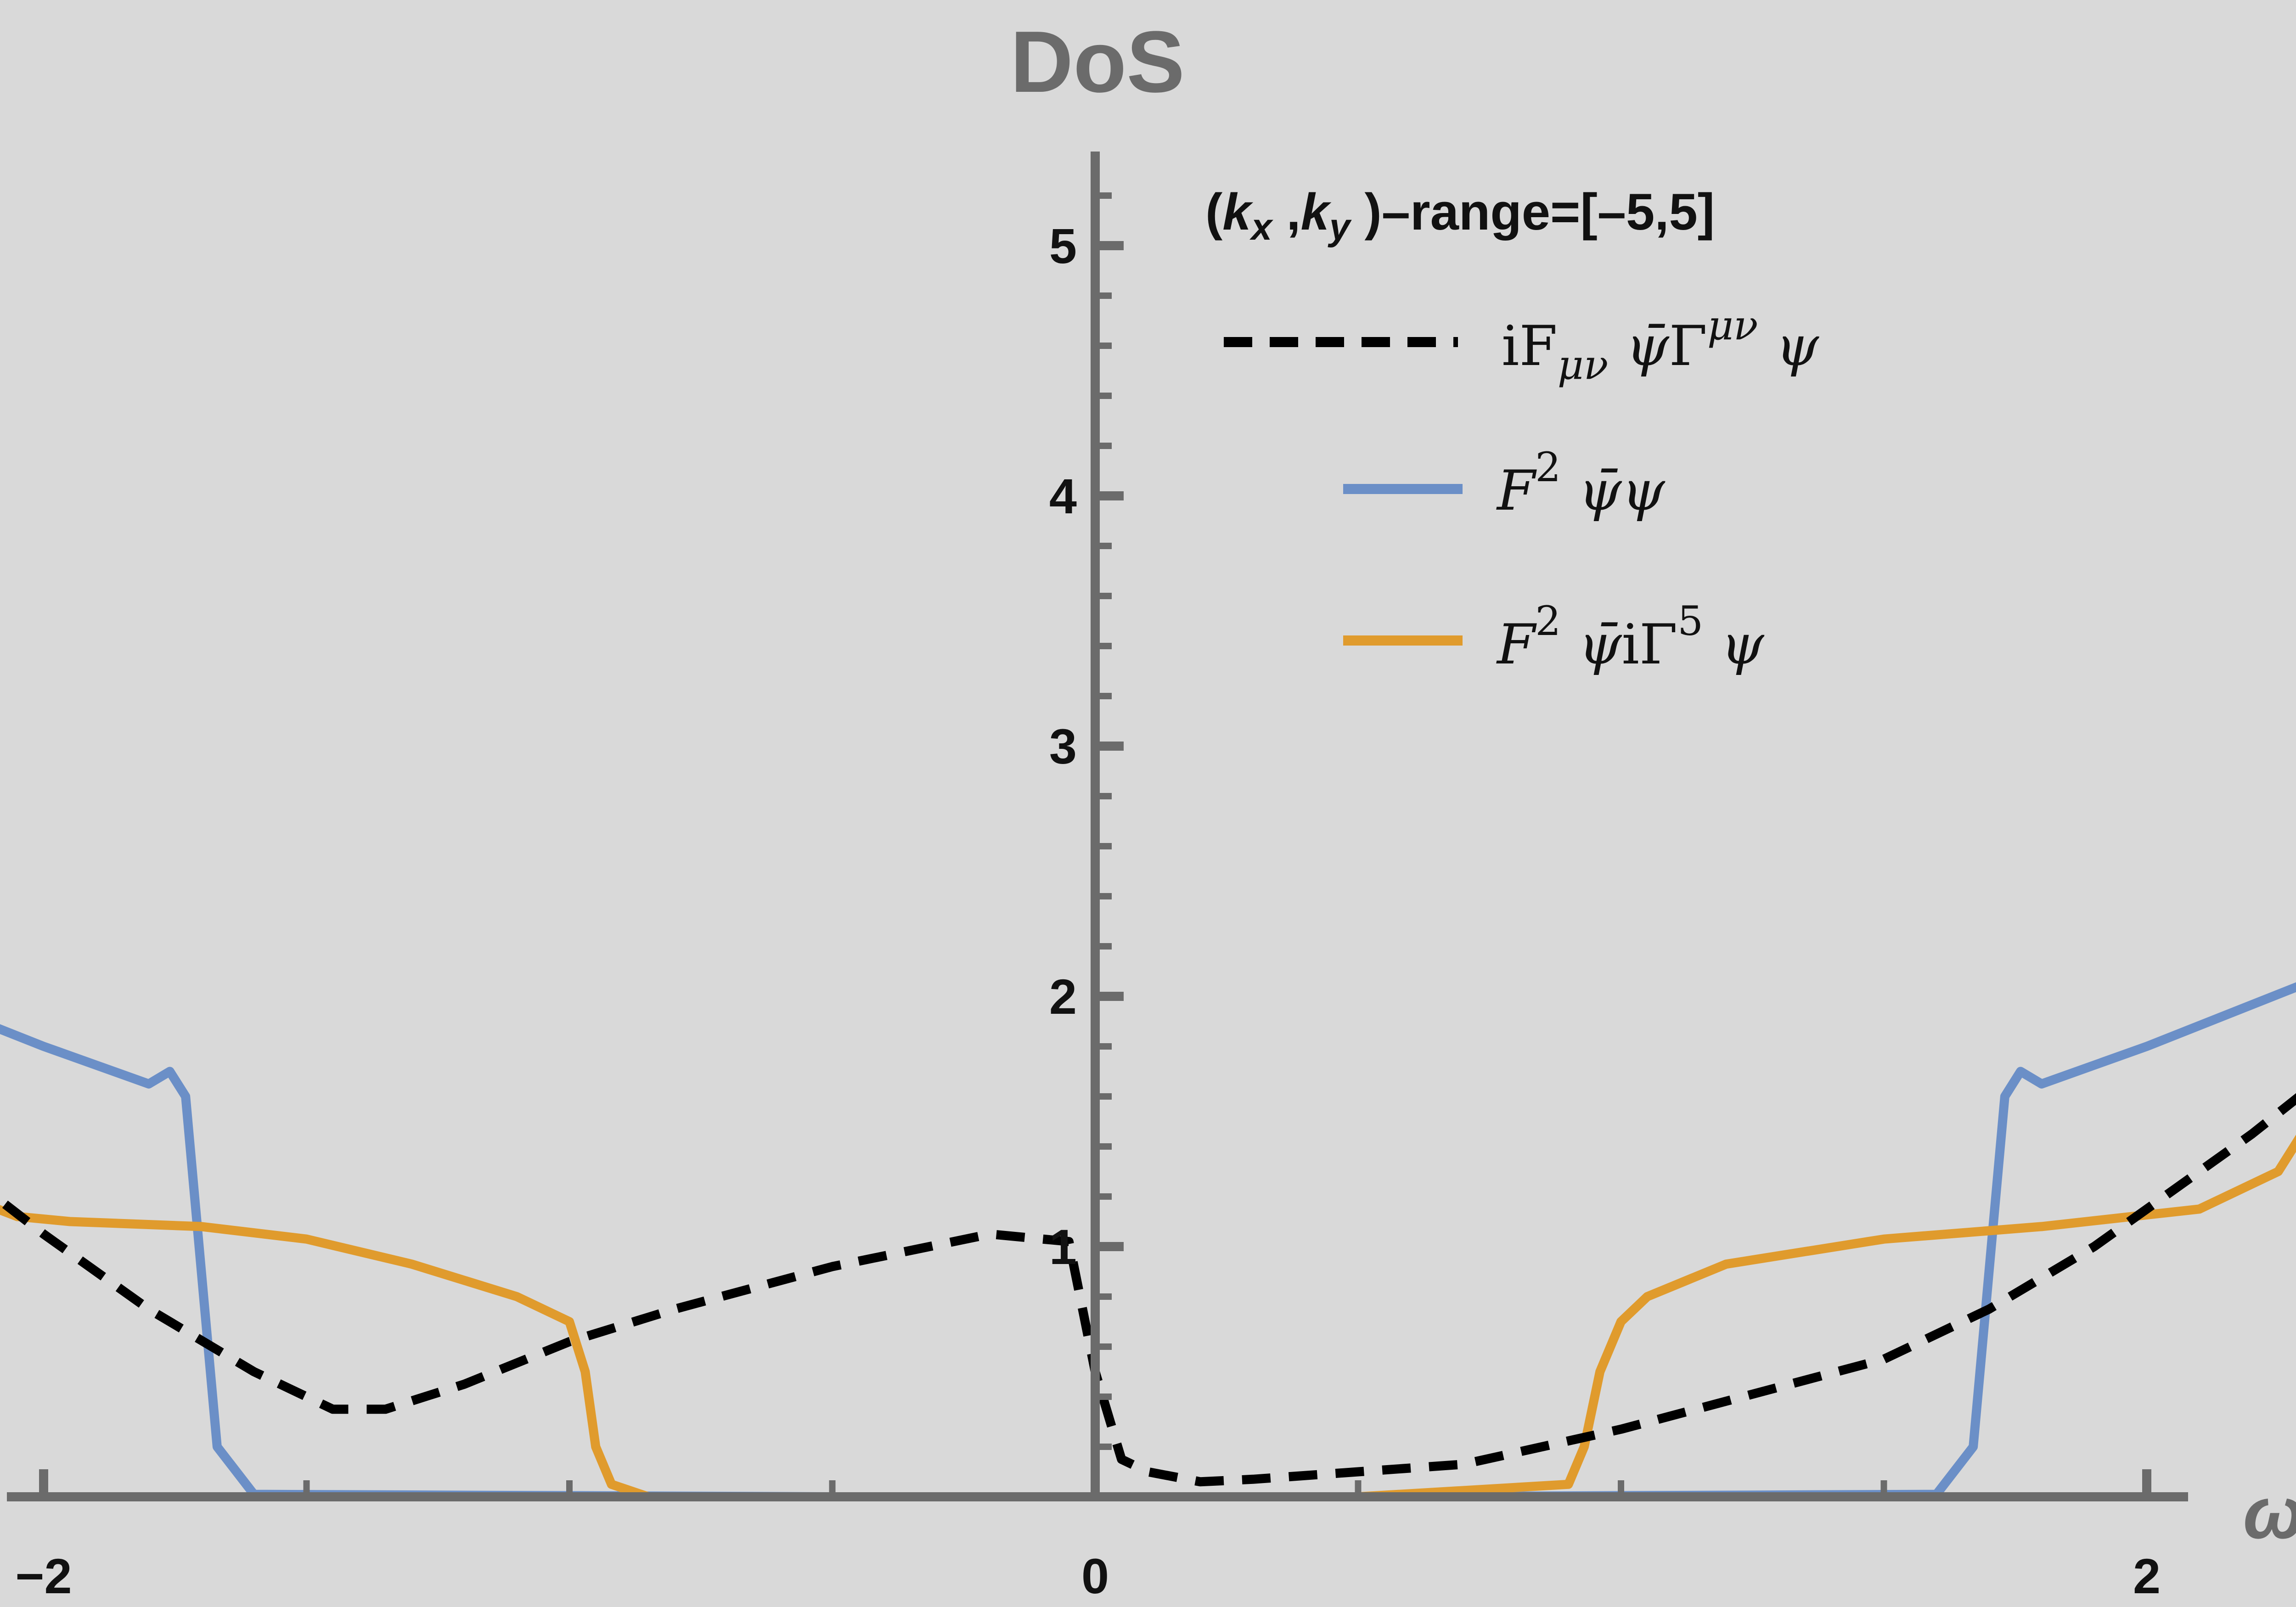 The width and height of the screenshot is (2296, 1607). I want to click on x-axis-title: ω, so click(2270, 1513).